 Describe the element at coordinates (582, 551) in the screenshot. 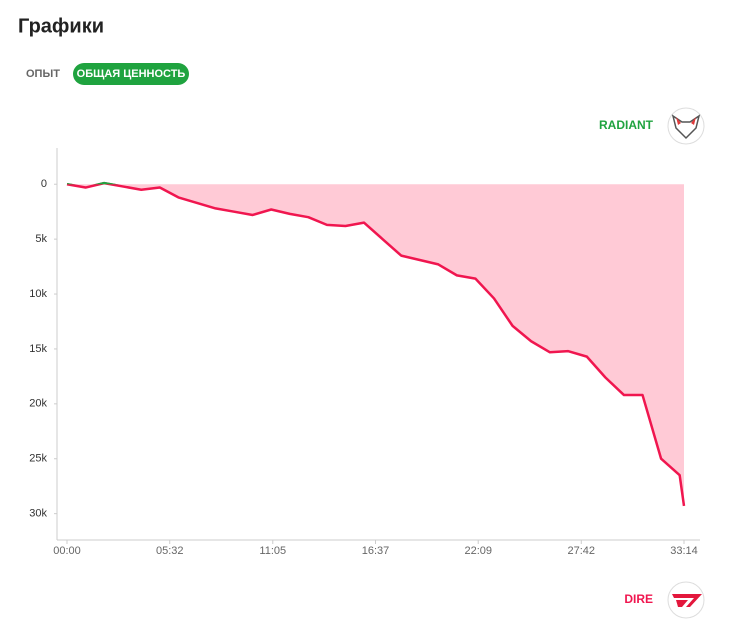

I see `x-tick-label: 27:42` at that location.